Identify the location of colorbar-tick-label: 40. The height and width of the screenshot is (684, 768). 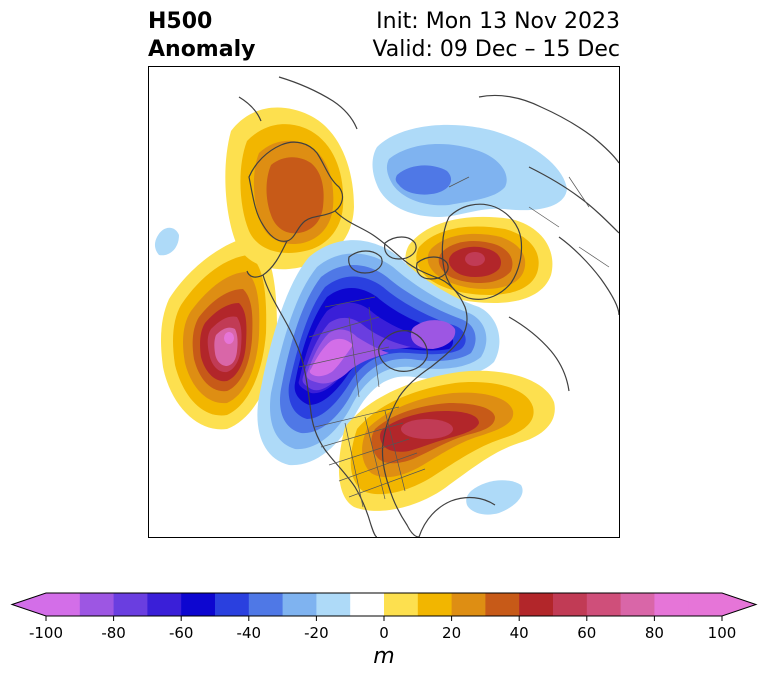
(519, 633).